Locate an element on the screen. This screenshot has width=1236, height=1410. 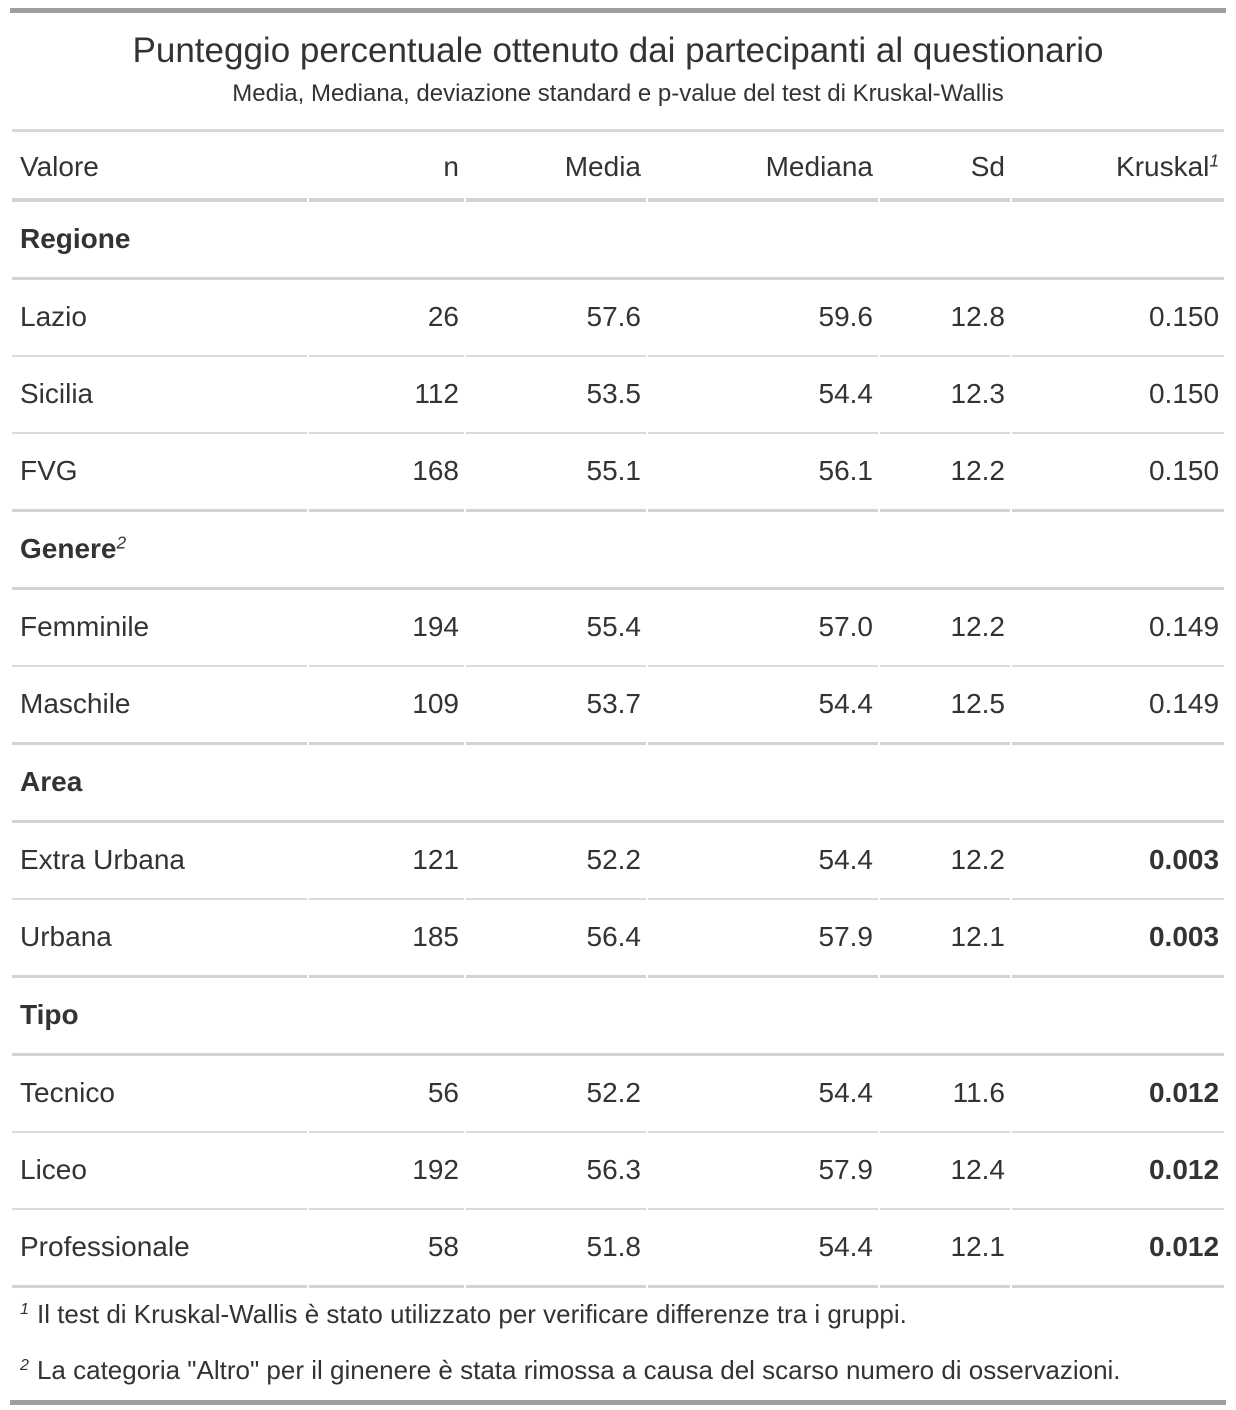
cell-sd: 12.5 is located at coordinates (945, 706).